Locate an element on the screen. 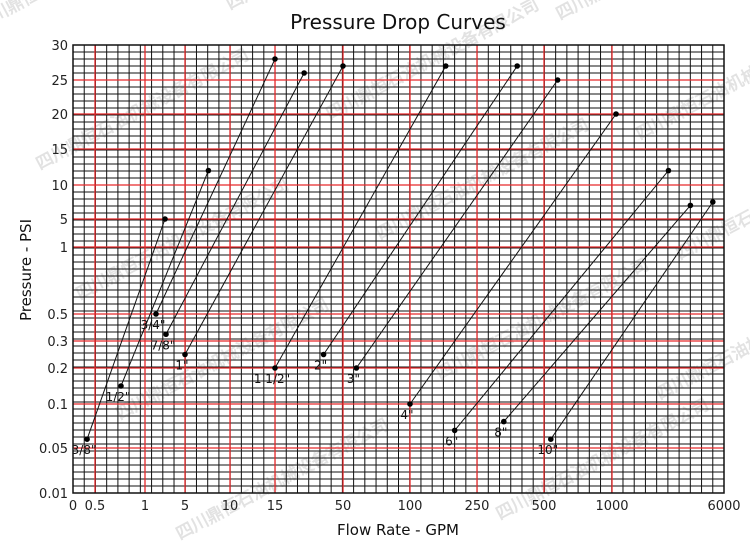 This screenshot has width=750, height=552. curve-series: 10" is located at coordinates (626, 328).